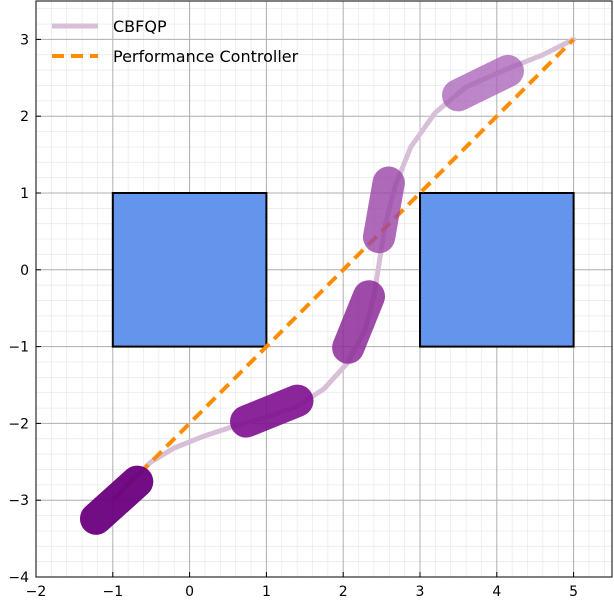 Image resolution: width=614 pixels, height=600 pixels. Describe the element at coordinates (573, 592) in the screenshot. I see `x-tick-label: 5` at that location.